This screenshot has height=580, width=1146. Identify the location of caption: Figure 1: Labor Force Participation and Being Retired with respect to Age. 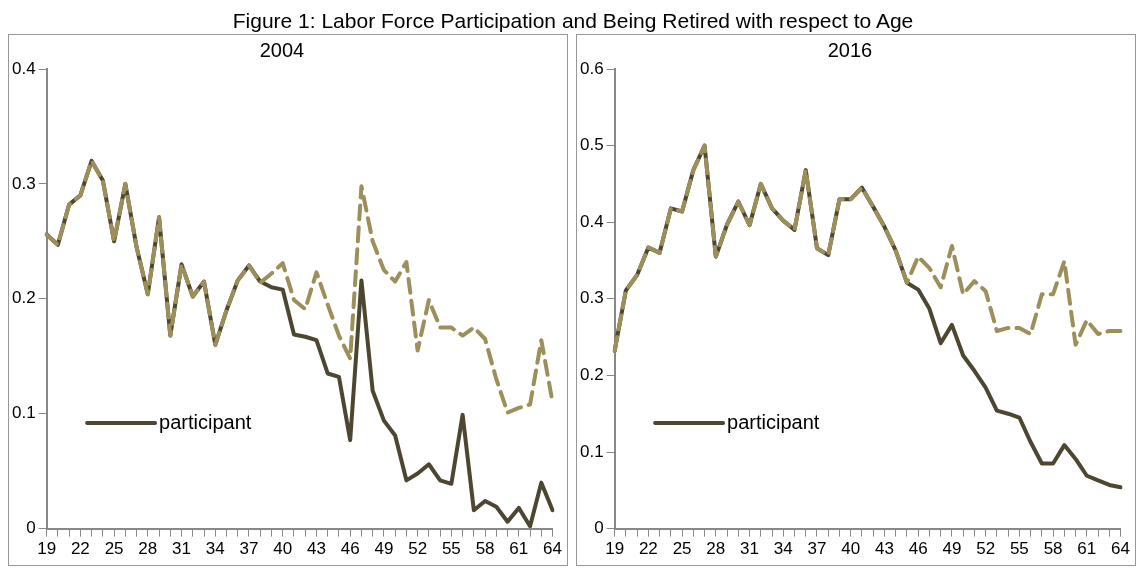
(573, 21).